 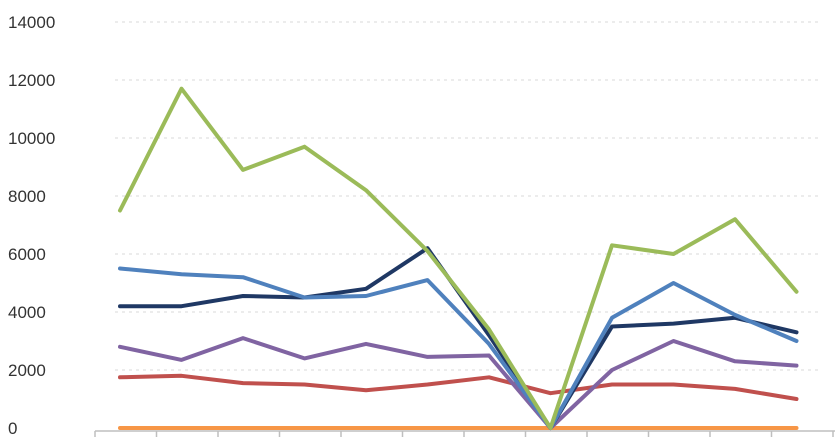 What do you see at coordinates (31, 22) in the screenshot?
I see `y-tick-label: 14000` at bounding box center [31, 22].